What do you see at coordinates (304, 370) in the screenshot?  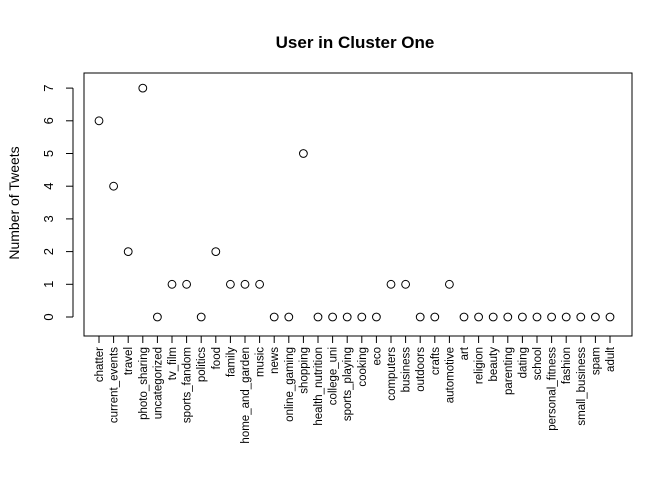 I see `x-tick-label: shopping` at bounding box center [304, 370].